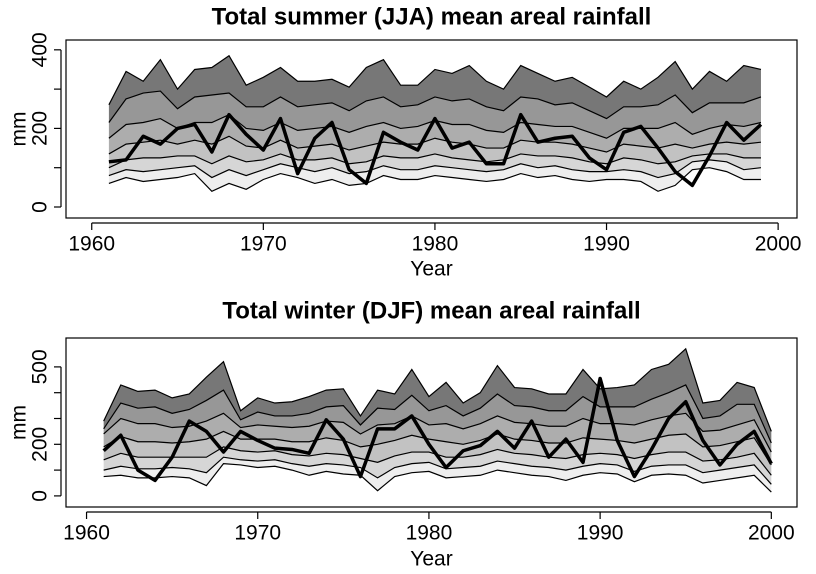 Image resolution: width=816 pixels, height=574 pixels. Describe the element at coordinates (40, 49) in the screenshot. I see `y-tick-label: 400` at that location.